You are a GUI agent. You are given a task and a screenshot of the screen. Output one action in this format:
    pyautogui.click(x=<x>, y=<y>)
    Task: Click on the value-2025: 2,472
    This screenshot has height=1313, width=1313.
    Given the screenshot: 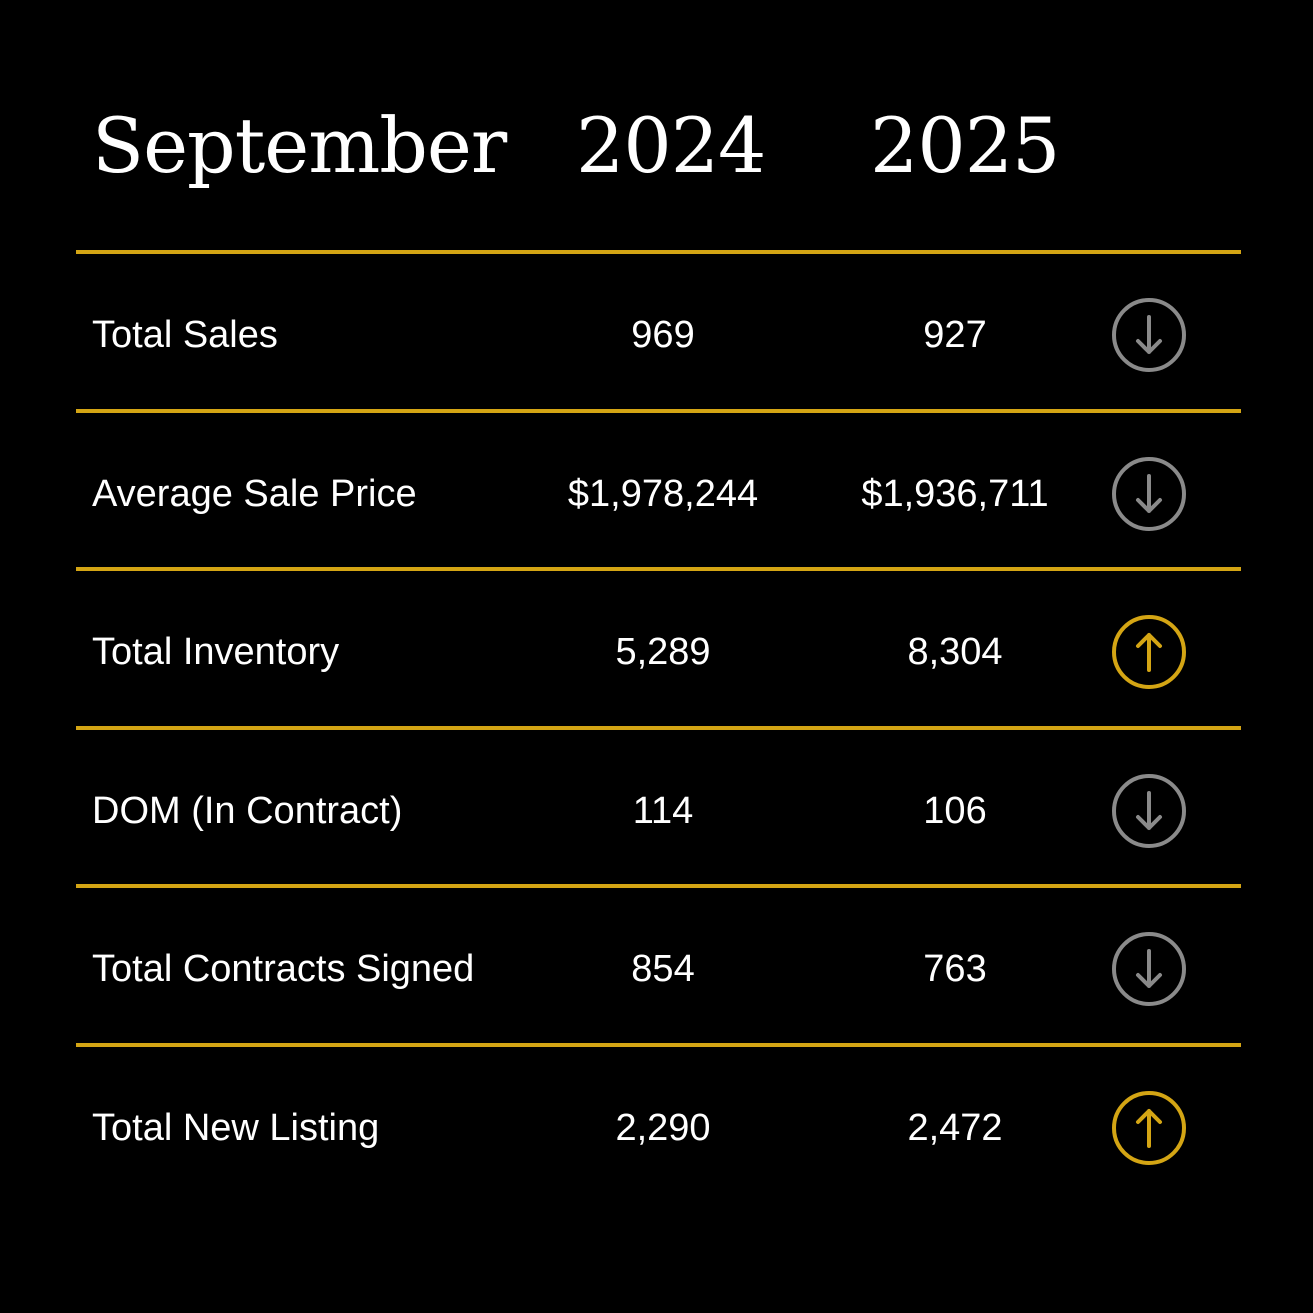 What is the action you would take?
    pyautogui.click(x=955, y=1127)
    